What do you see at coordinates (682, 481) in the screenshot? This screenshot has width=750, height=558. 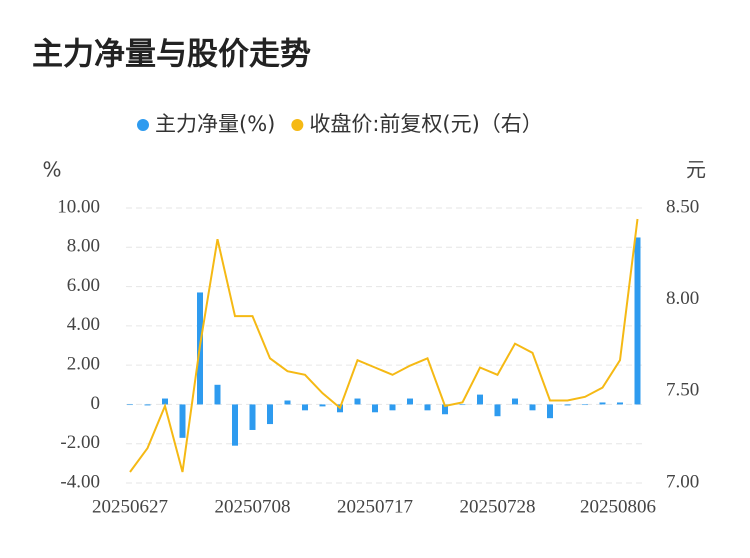 I see `y2-tick-label: 7.00` at bounding box center [682, 481].